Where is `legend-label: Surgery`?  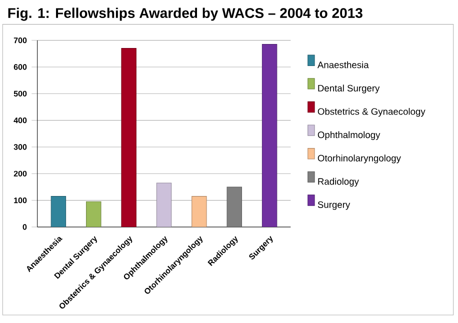 legend-label: Surgery is located at coordinates (334, 205).